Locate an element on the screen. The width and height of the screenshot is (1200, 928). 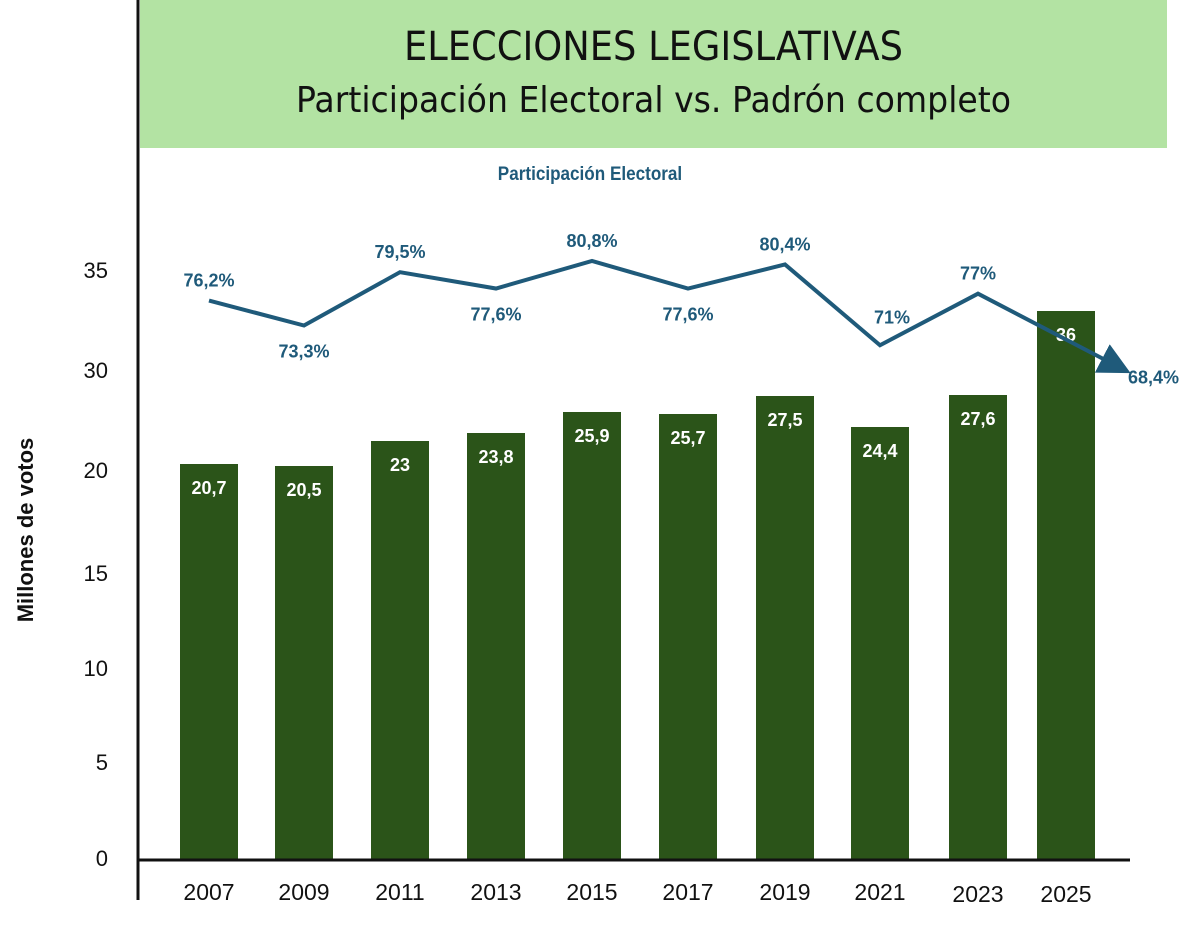
y-axis-ticks: 35 30 20 15 10 5 0 is located at coordinates (96, 564).